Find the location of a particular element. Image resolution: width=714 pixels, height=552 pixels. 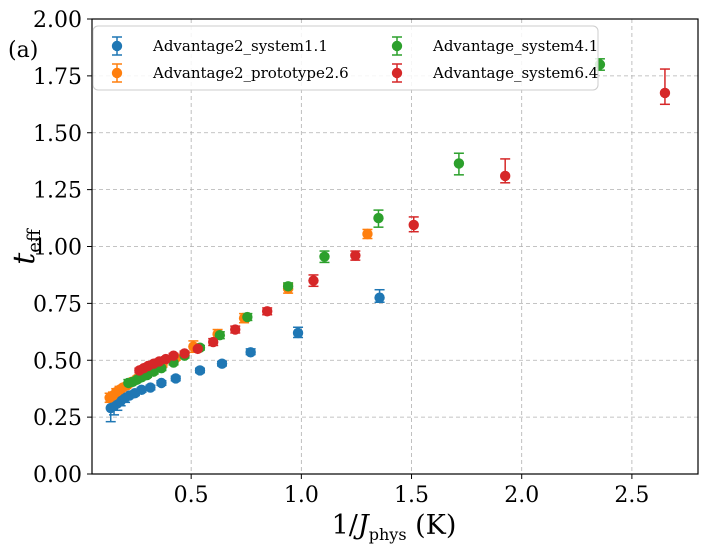

x-label-prefix: 1/ is located at coordinates (345, 525).